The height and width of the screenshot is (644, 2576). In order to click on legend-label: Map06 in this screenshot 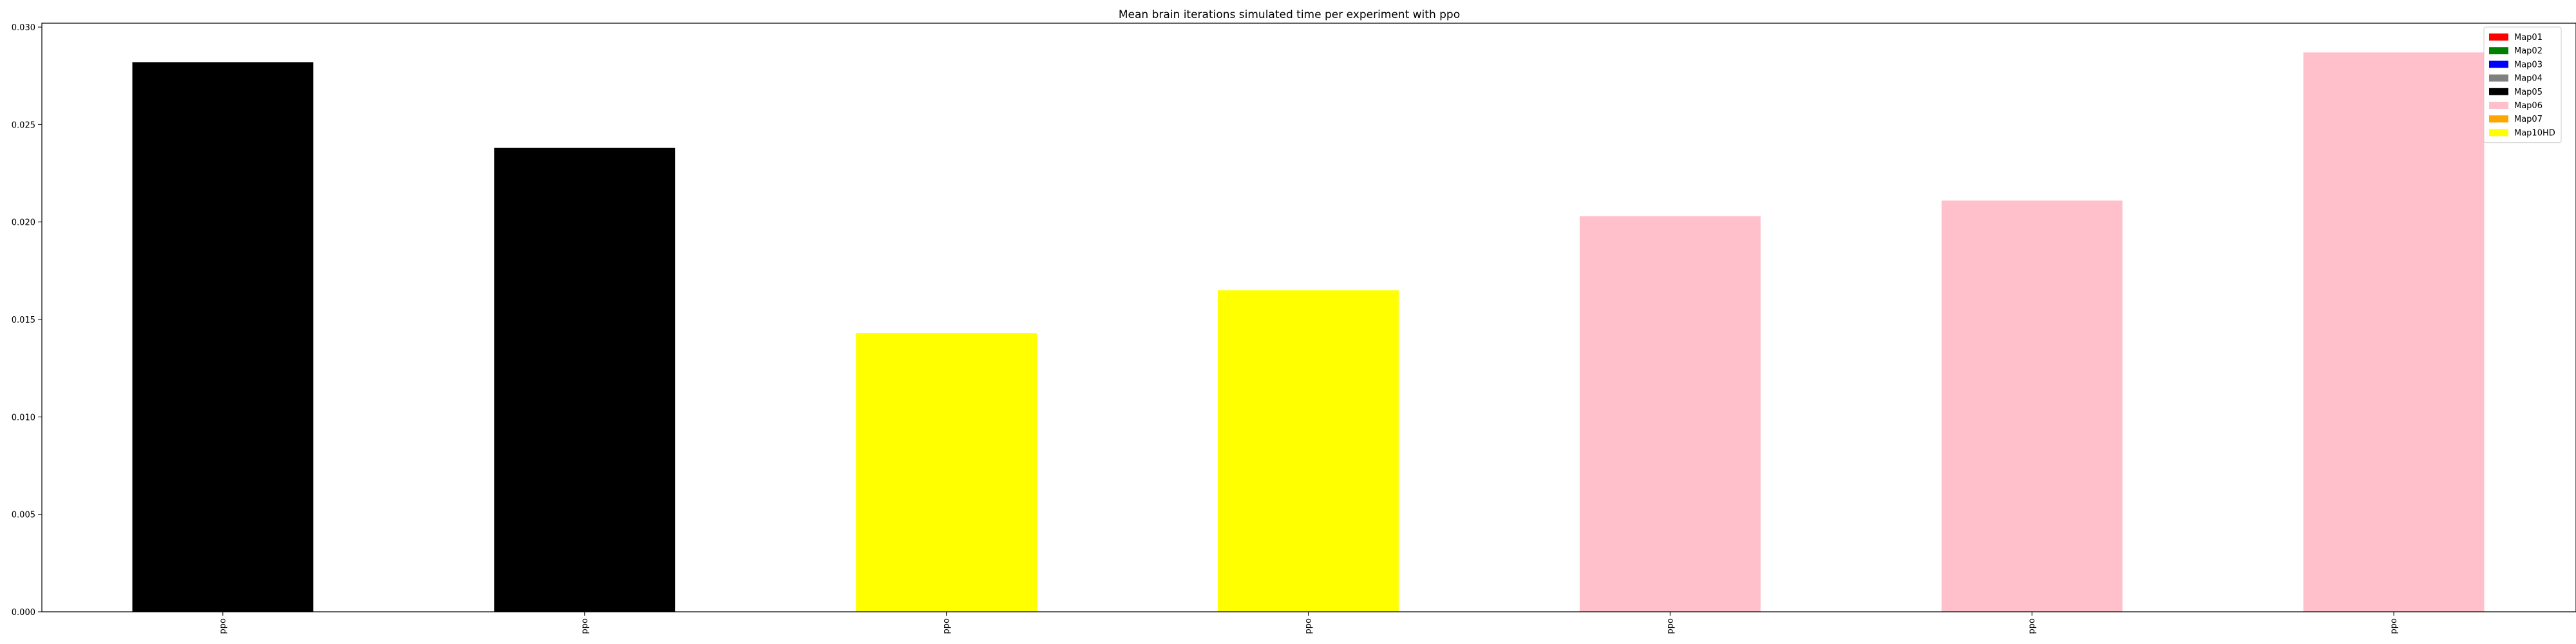, I will do `click(2528, 106)`.